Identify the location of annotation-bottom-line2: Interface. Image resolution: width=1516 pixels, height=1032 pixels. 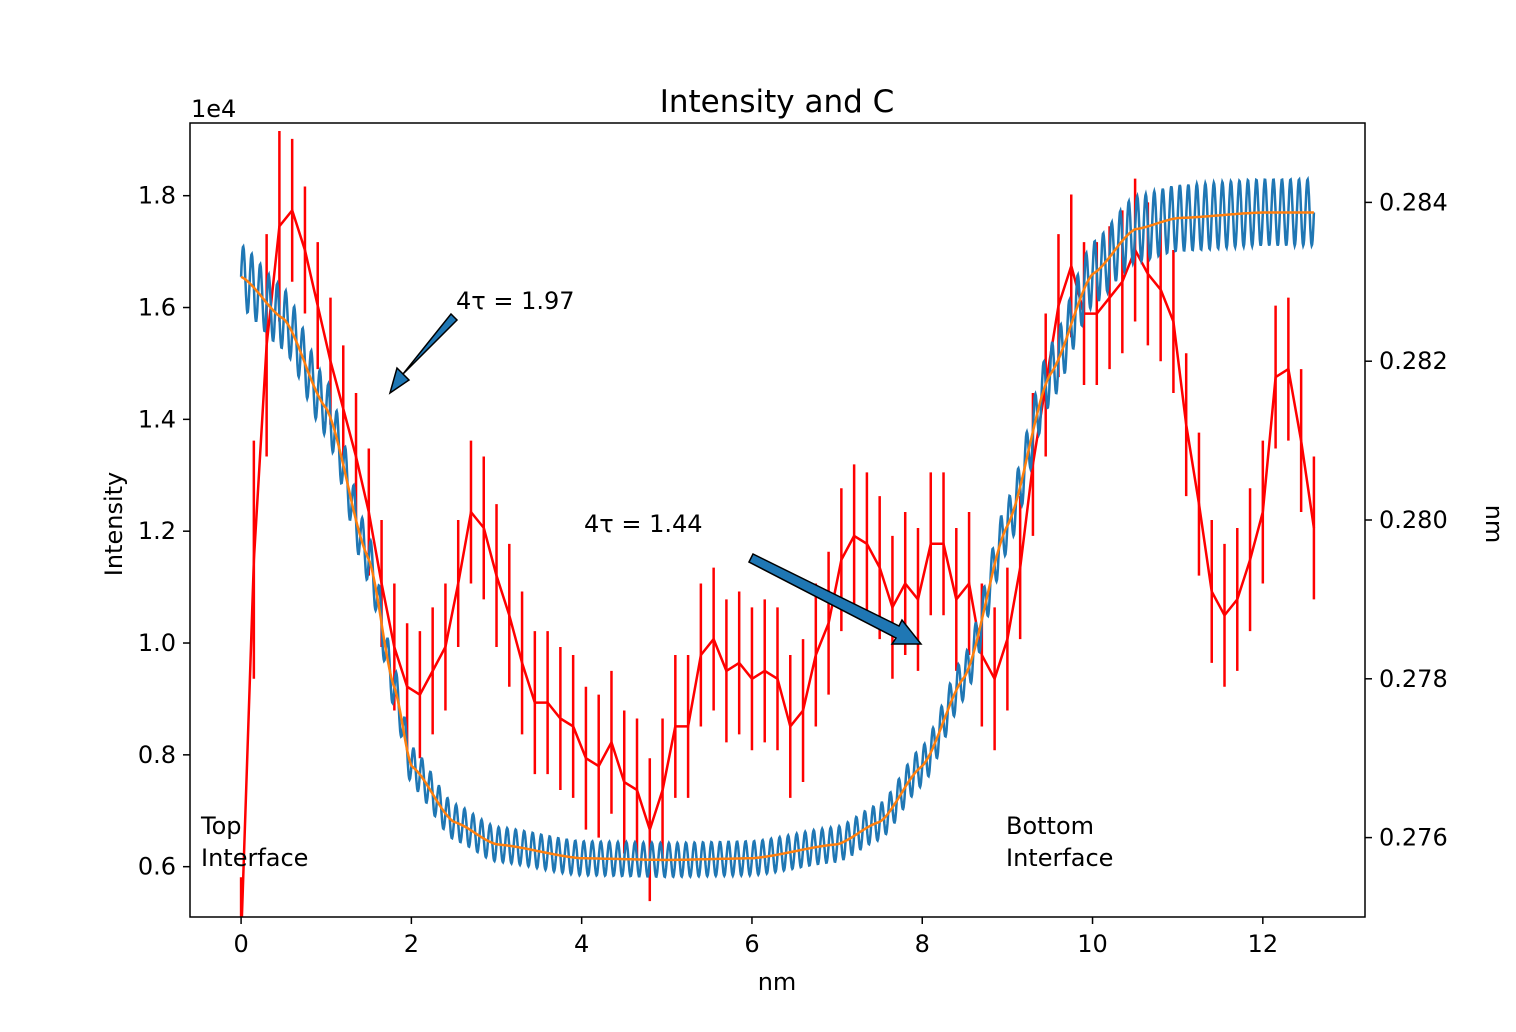
(1059, 858).